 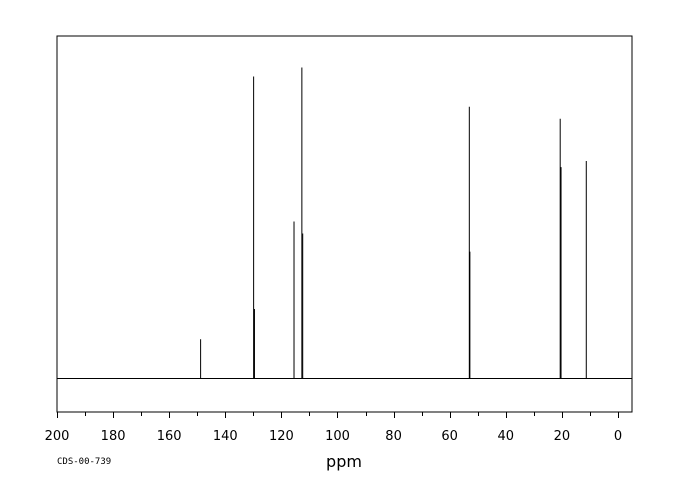 I want to click on spectrum-id-footnote: CDS-00-739, so click(x=84, y=462).